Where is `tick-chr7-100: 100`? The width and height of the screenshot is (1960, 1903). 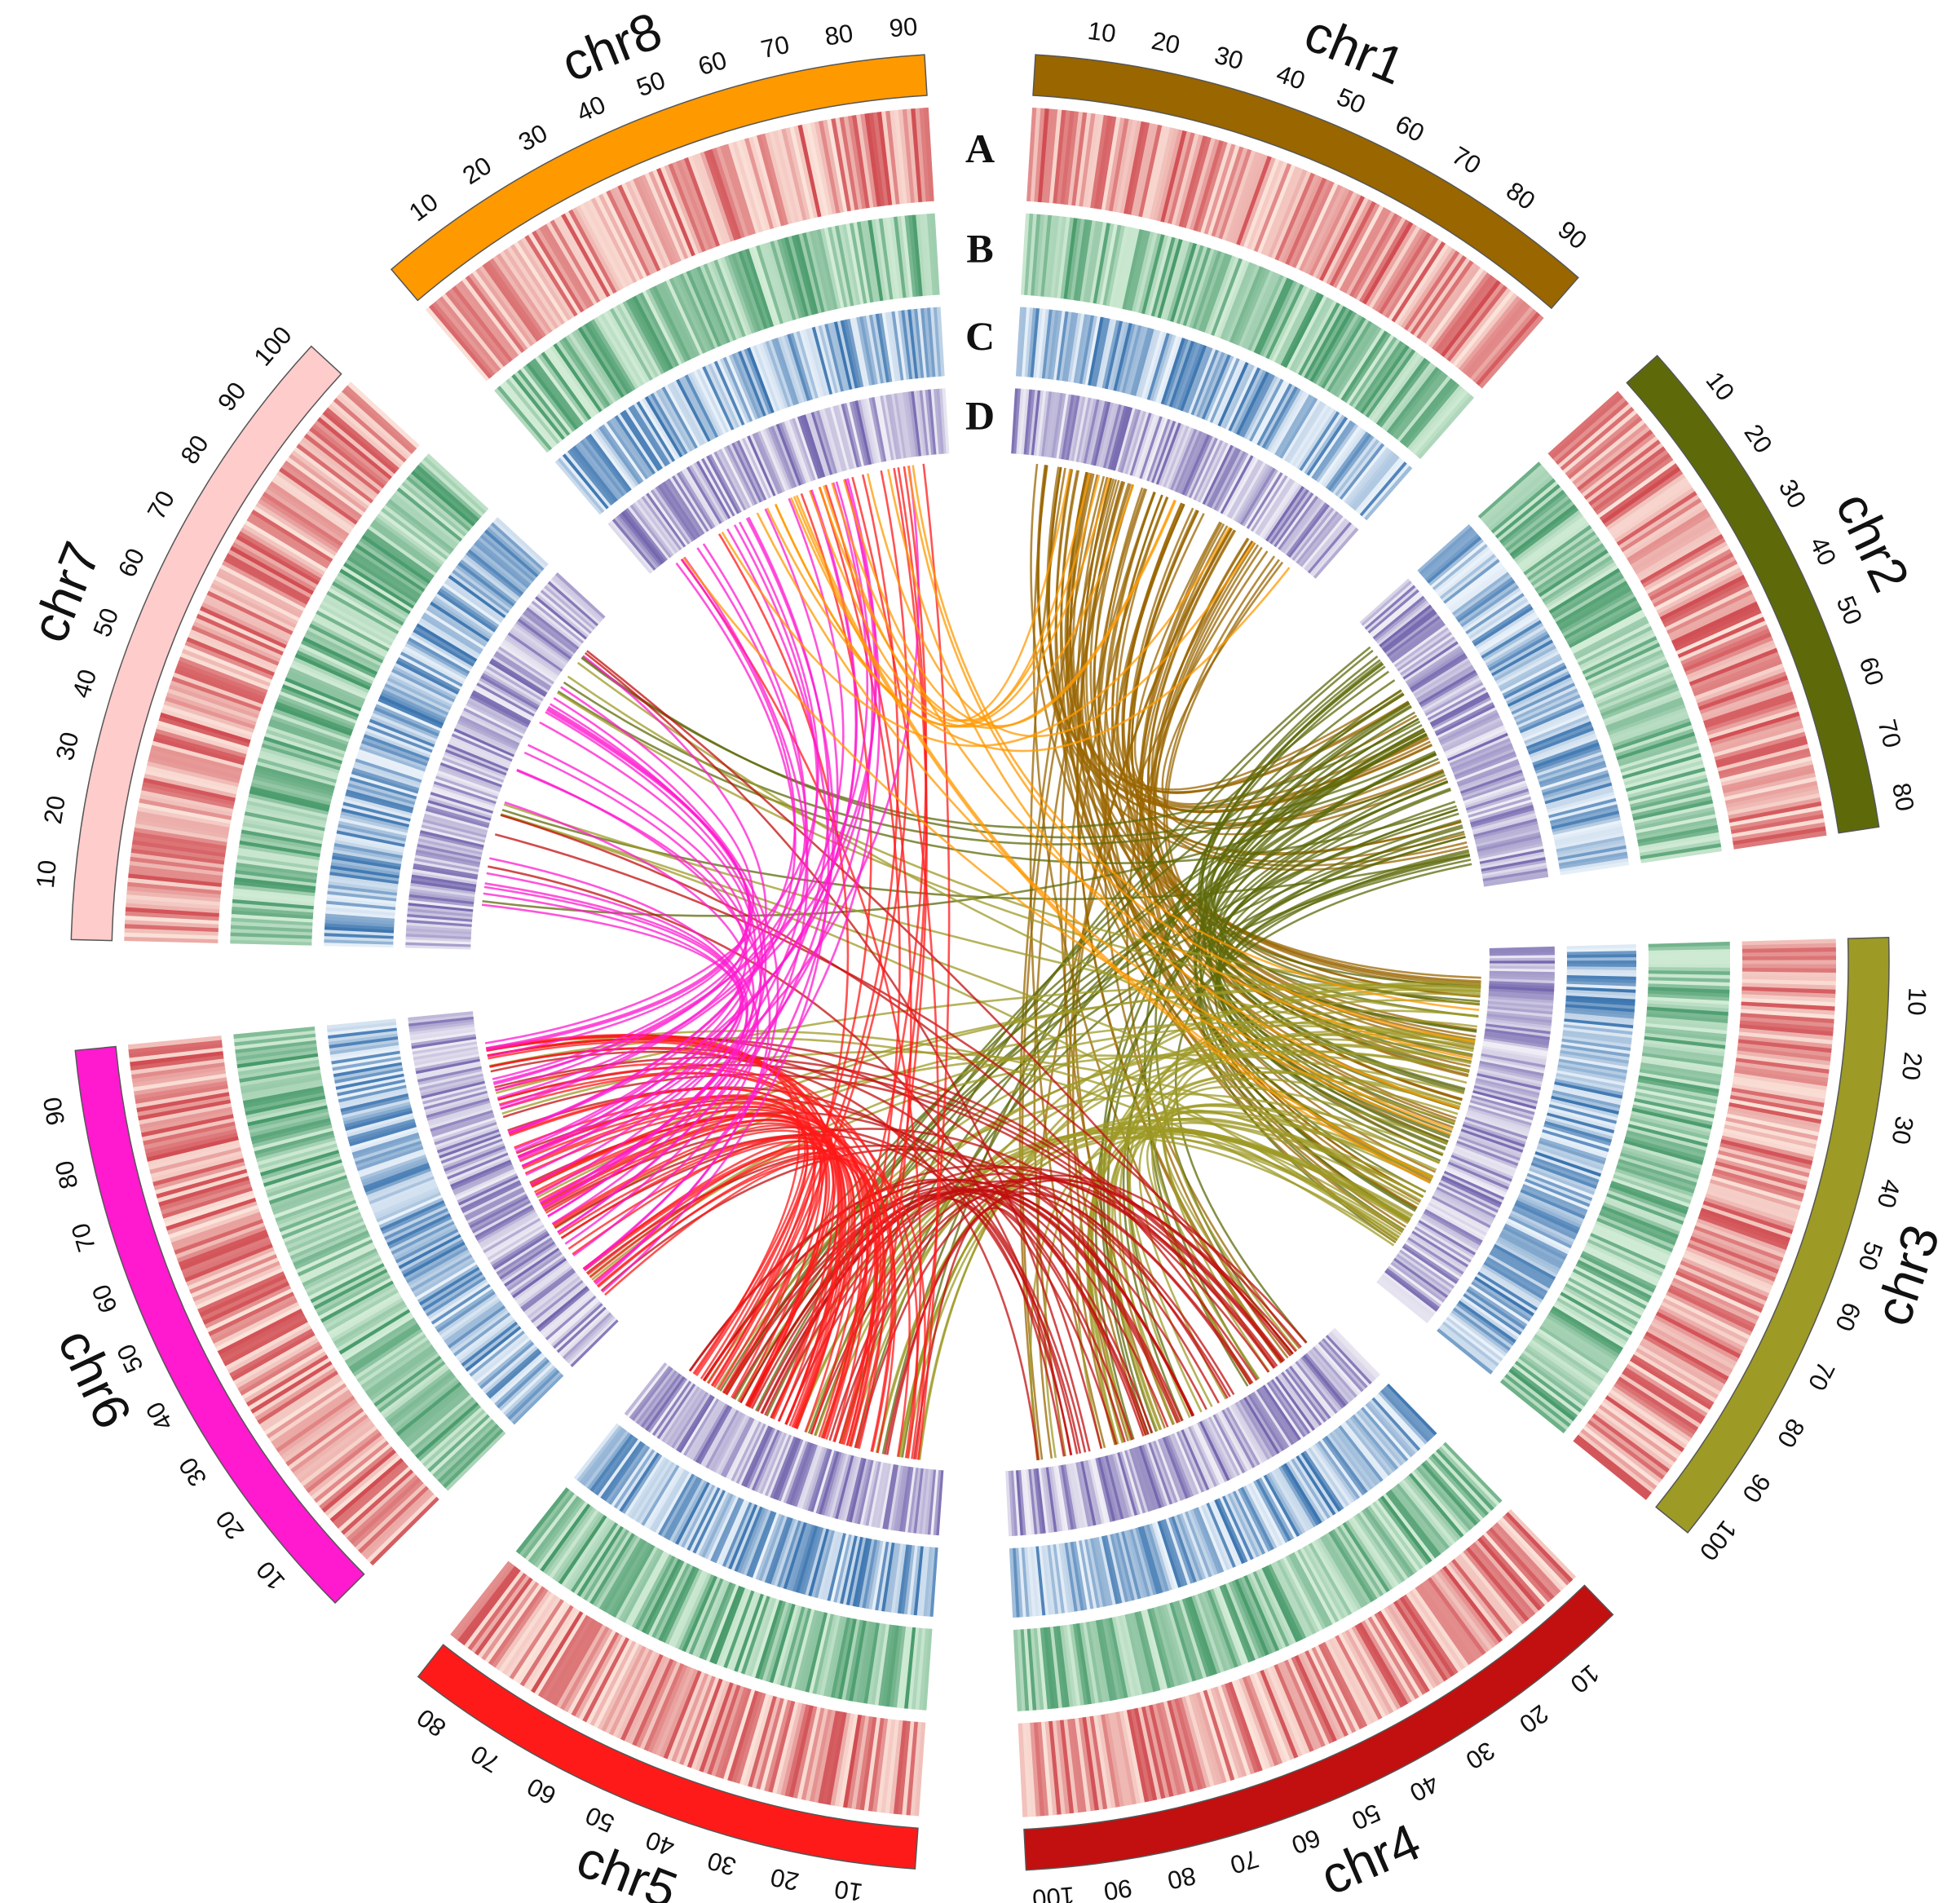
tick-chr7-100: 100 is located at coordinates (272, 346).